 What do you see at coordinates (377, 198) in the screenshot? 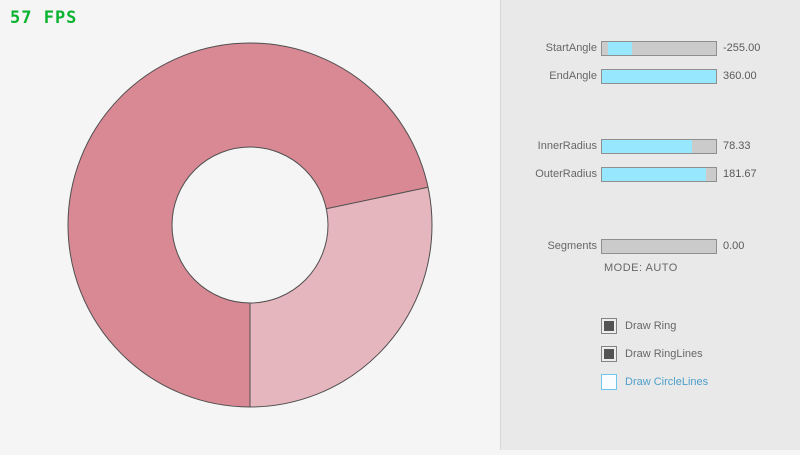
I see `ring-line-right` at bounding box center [377, 198].